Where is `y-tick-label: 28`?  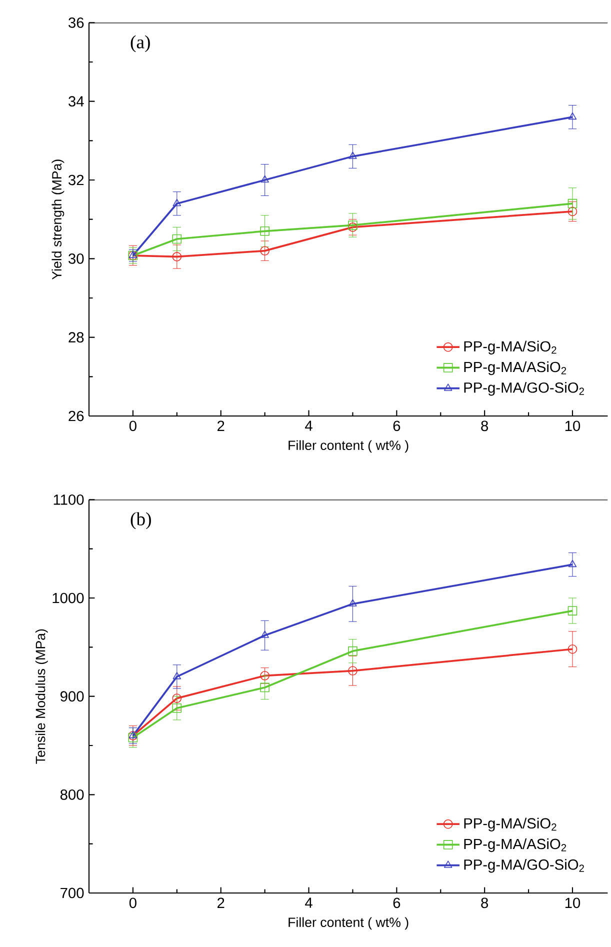
y-tick-label: 28 is located at coordinates (76, 337).